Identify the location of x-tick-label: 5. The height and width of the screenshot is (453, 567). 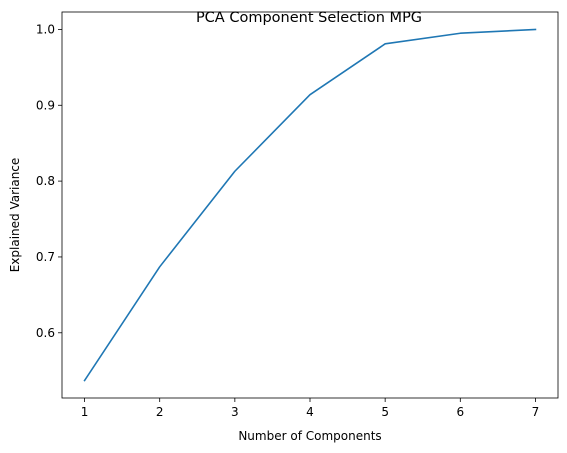
(385, 412).